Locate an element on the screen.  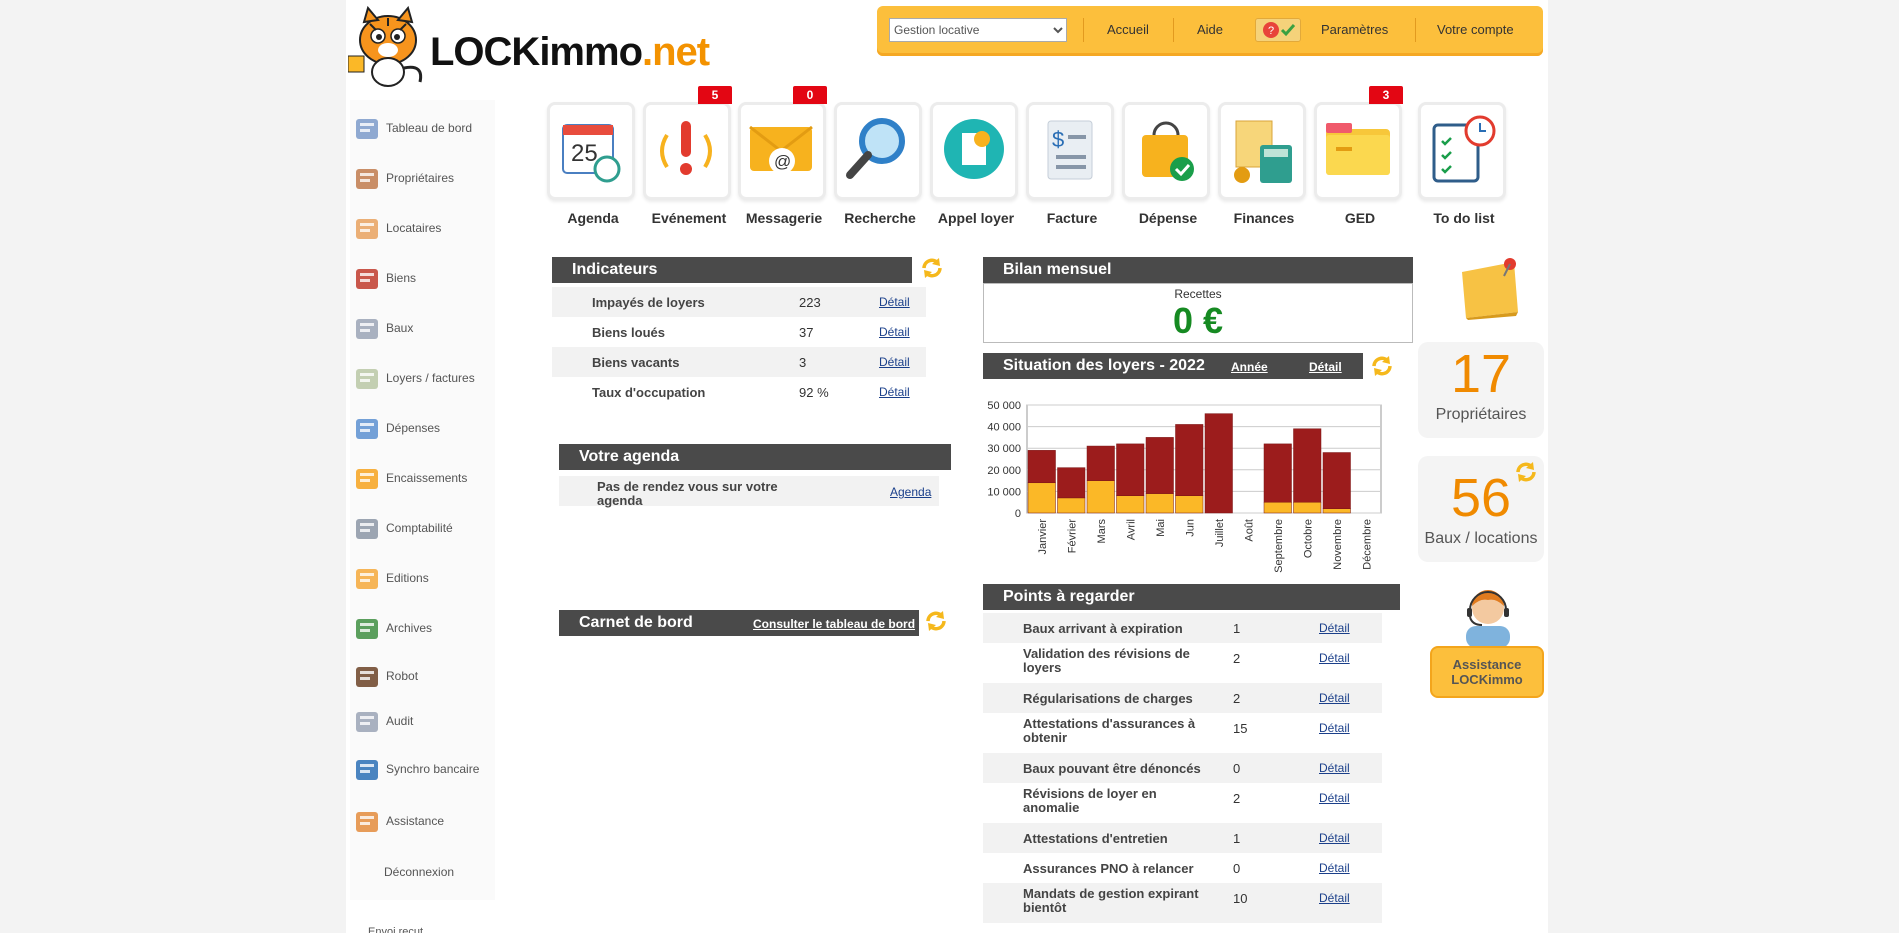
activity-select: Gestion locative is located at coordinates (978, 30).